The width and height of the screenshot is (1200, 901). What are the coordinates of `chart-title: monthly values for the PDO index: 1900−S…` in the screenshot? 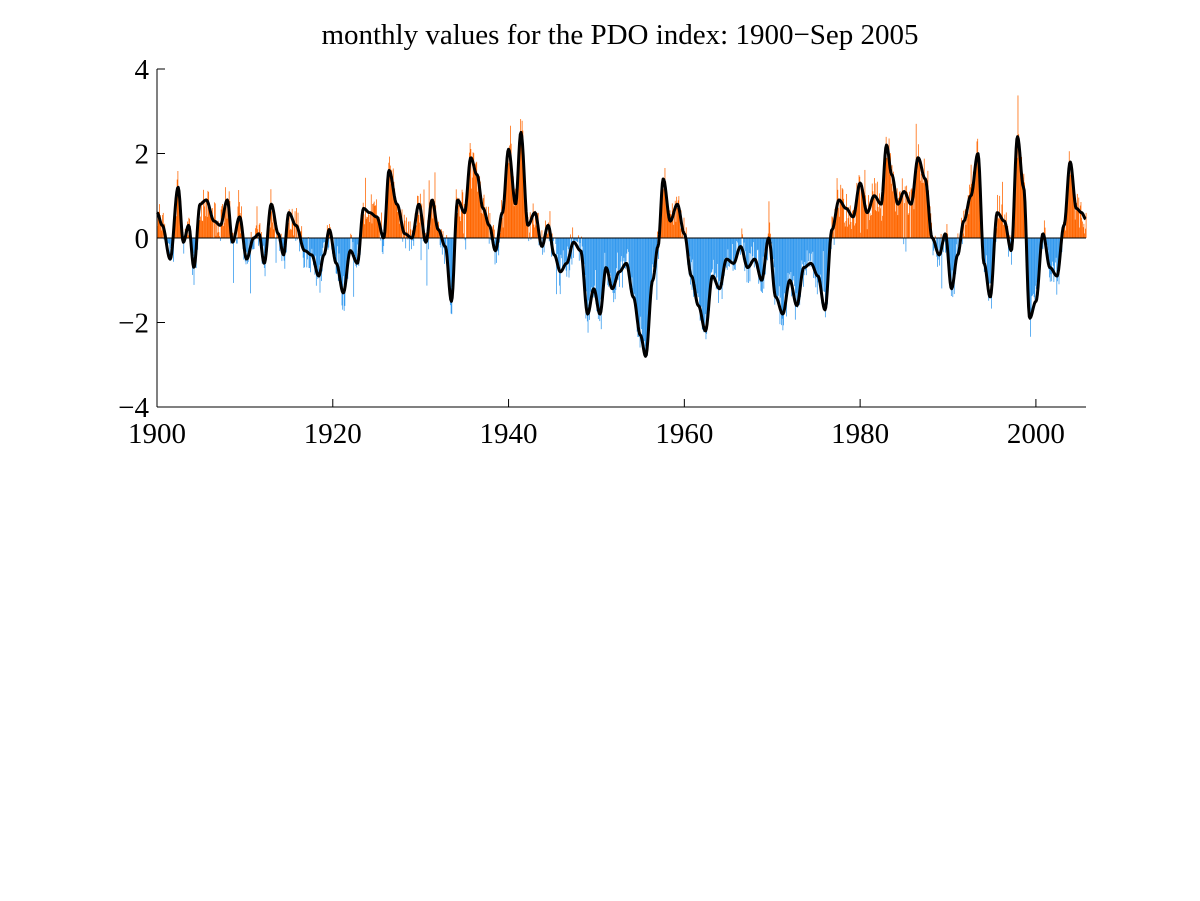 It's located at (619, 35).